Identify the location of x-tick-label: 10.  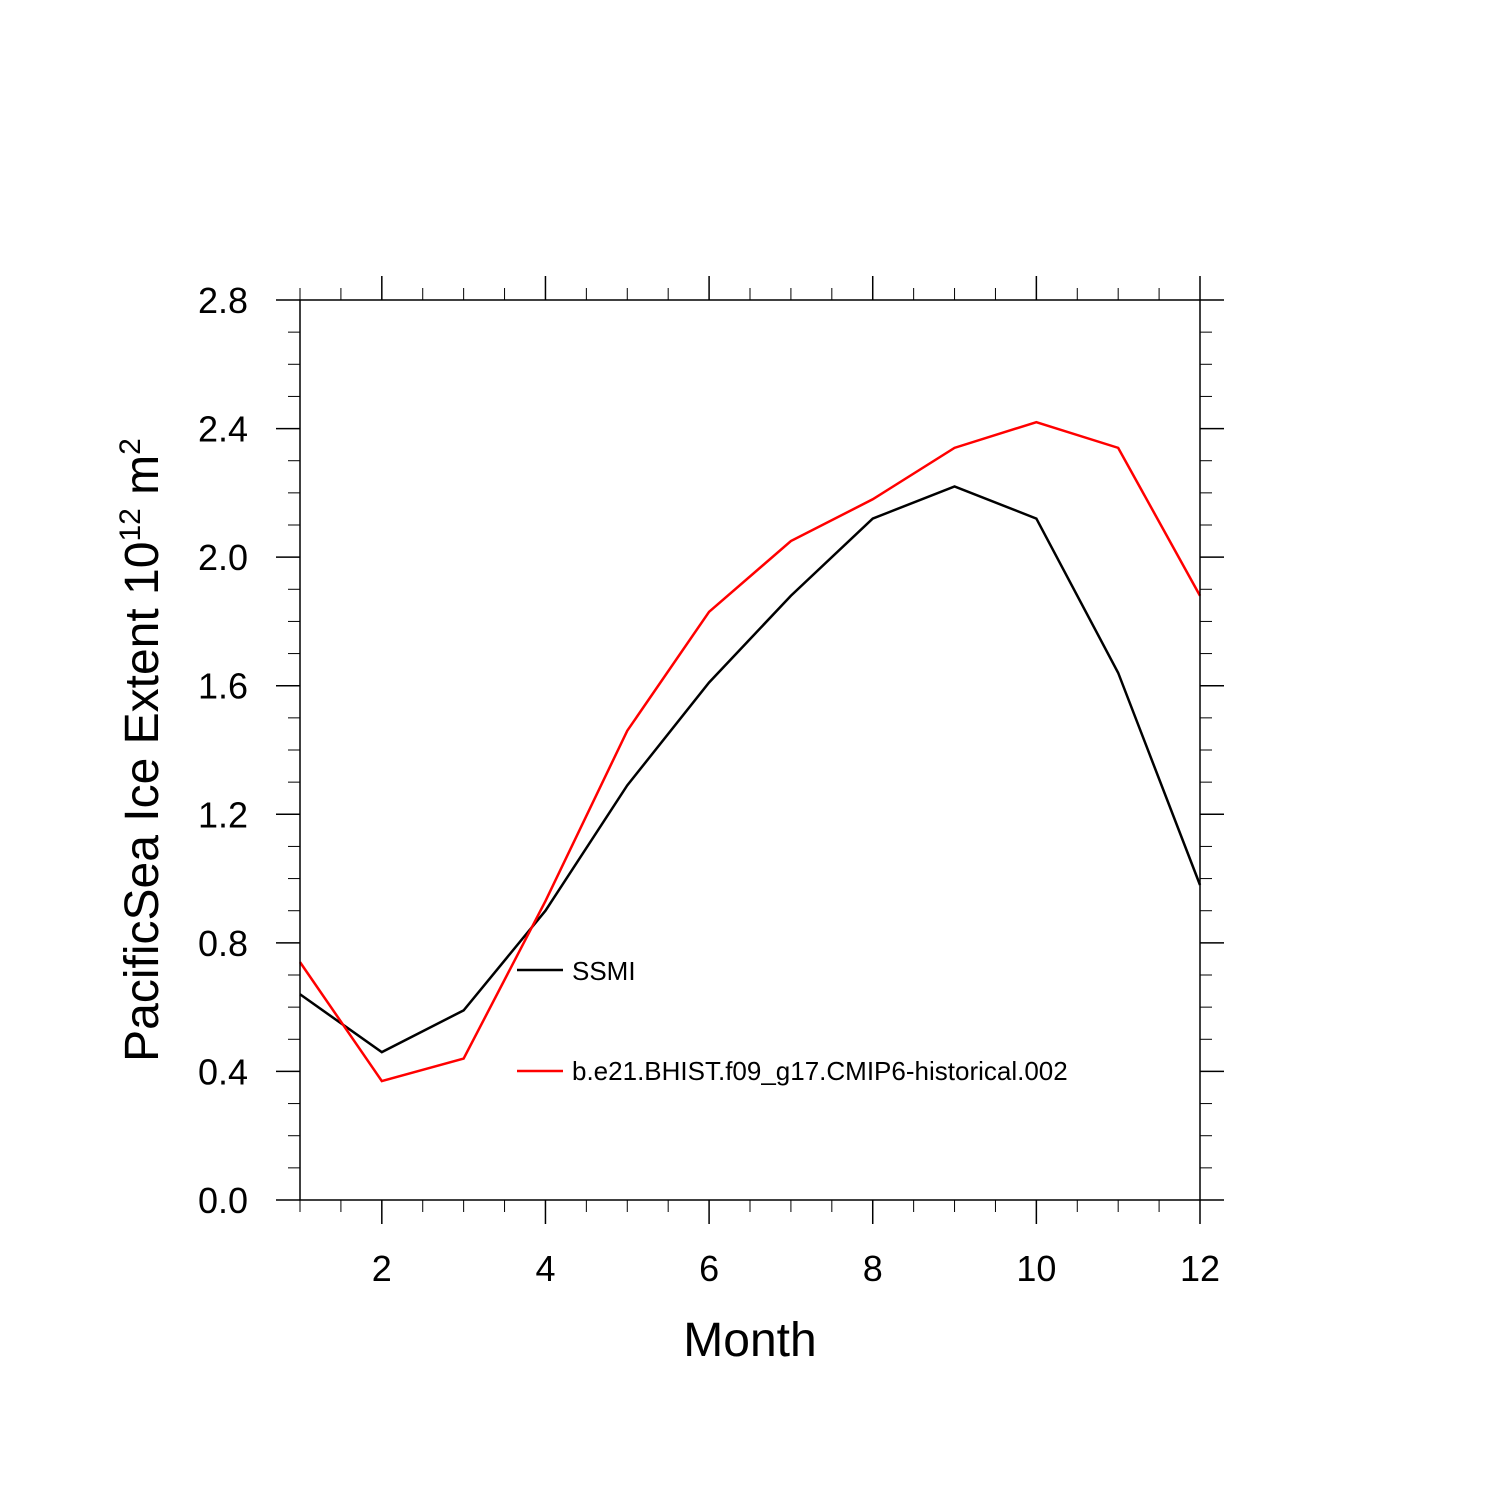
(1036, 1268).